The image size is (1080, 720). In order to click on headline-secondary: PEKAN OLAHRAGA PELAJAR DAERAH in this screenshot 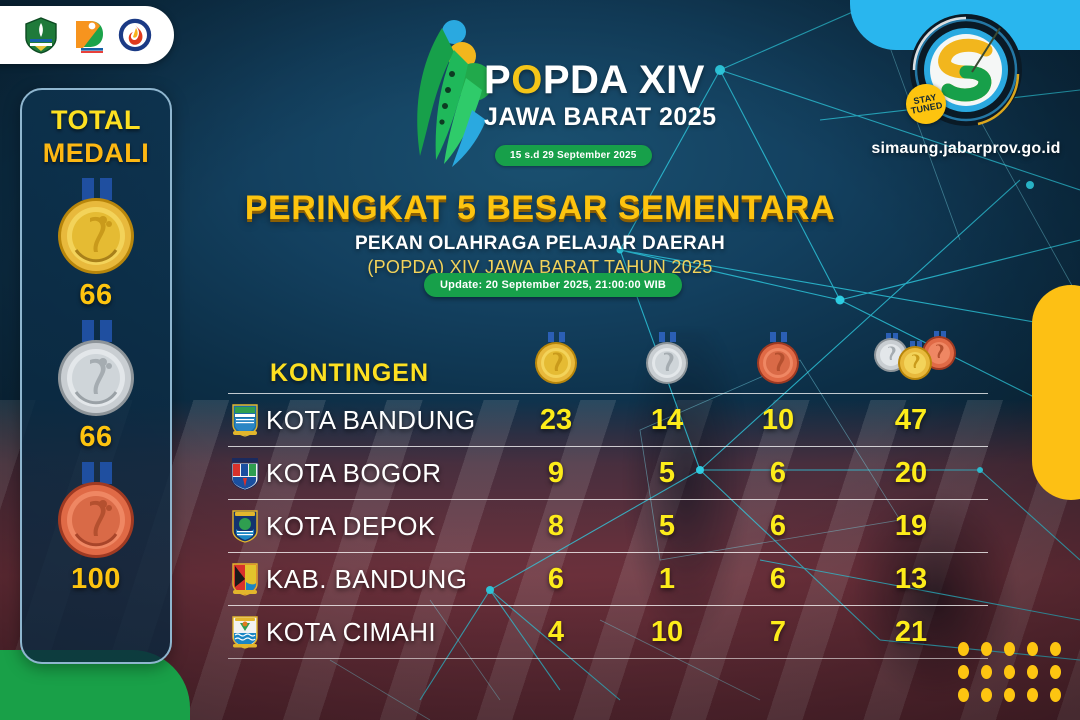, I will do `click(540, 243)`.